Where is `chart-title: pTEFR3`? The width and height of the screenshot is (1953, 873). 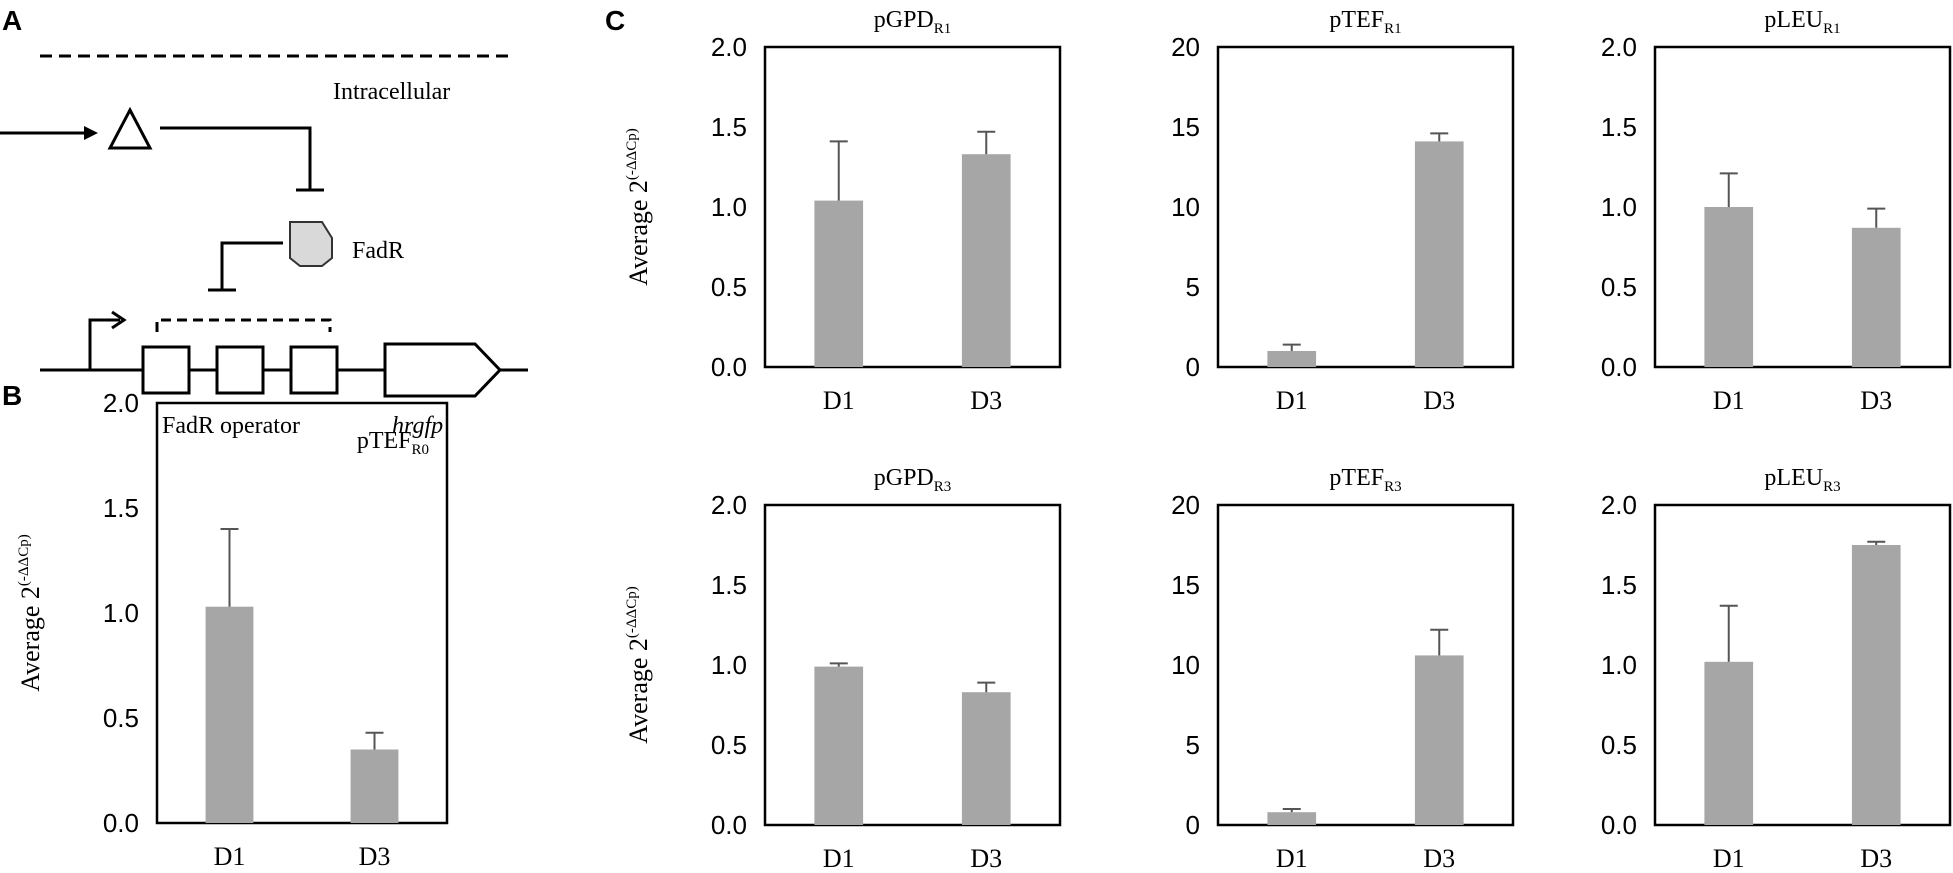
chart-title: pTEFR3 is located at coordinates (1365, 480).